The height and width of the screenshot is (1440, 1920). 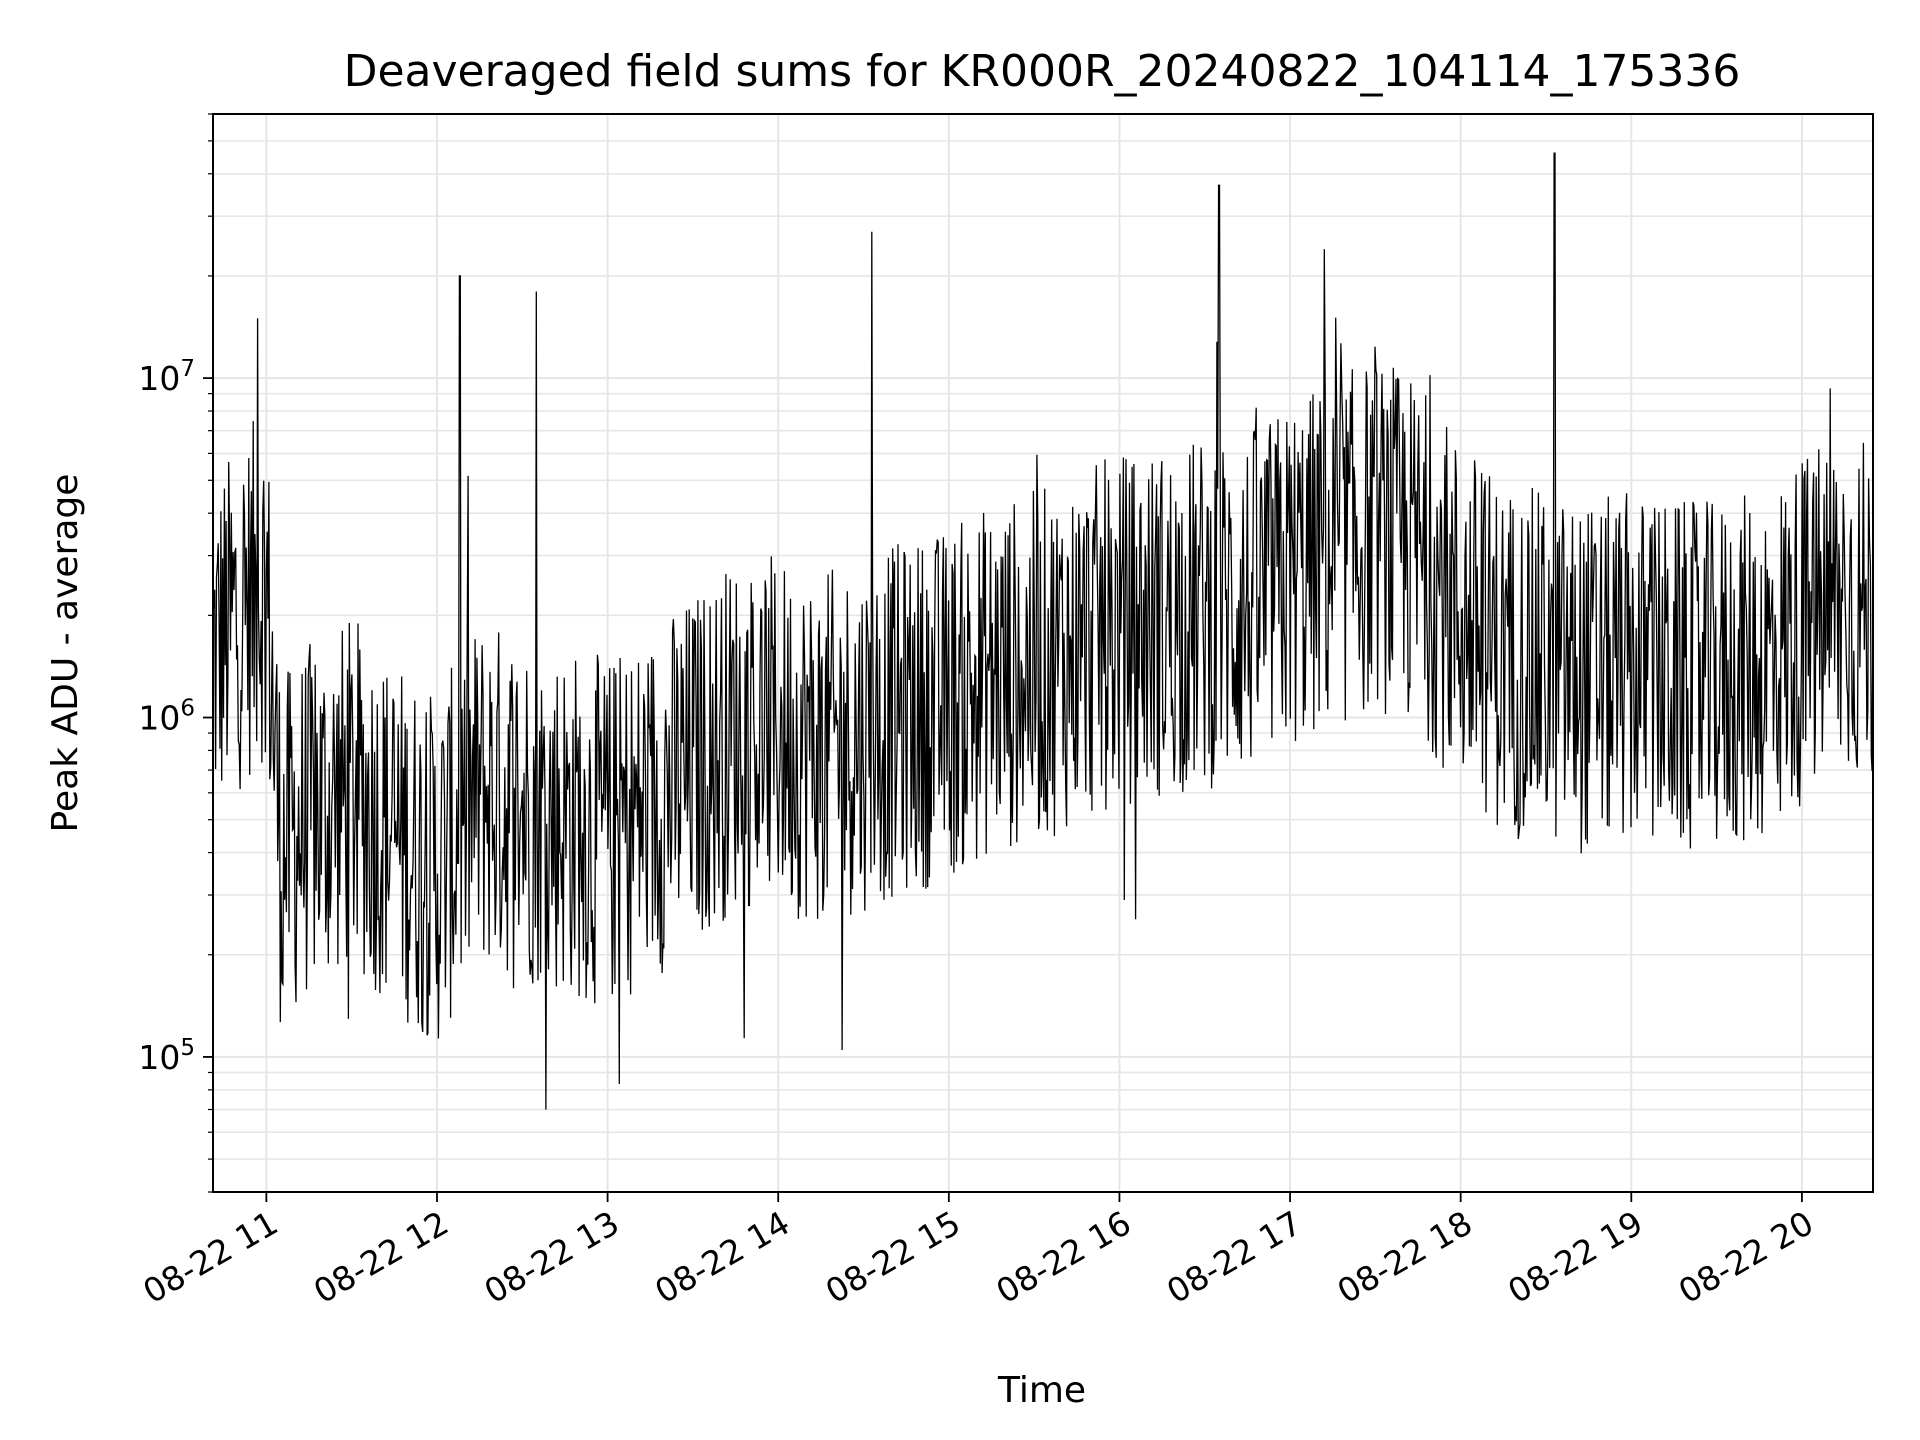 What do you see at coordinates (166, 717) in the screenshot?
I see `y-tick-label: 106` at bounding box center [166, 717].